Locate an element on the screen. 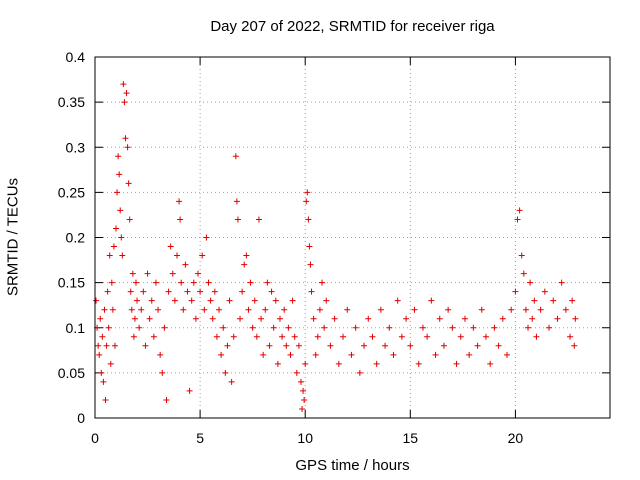 This screenshot has width=640, height=480. x-tick-label: 10 is located at coordinates (305, 438).